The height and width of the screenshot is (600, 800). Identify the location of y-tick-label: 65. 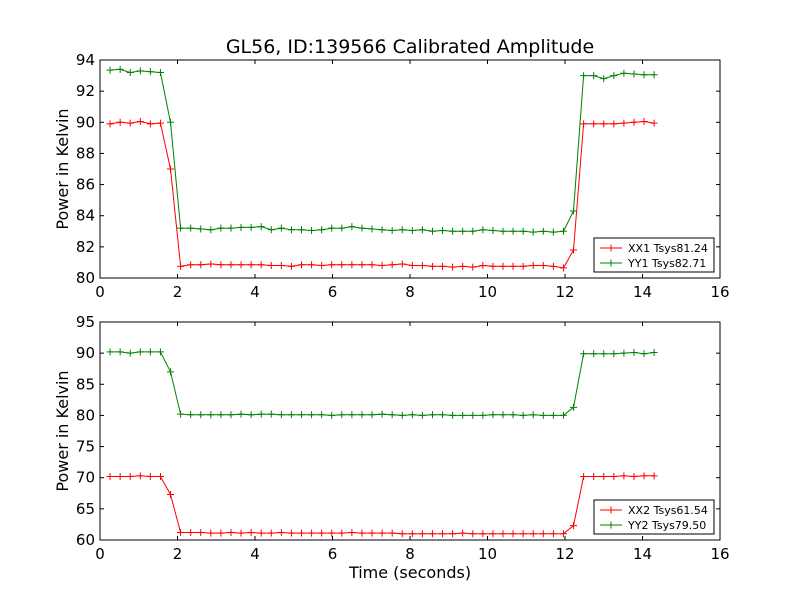
(85, 509).